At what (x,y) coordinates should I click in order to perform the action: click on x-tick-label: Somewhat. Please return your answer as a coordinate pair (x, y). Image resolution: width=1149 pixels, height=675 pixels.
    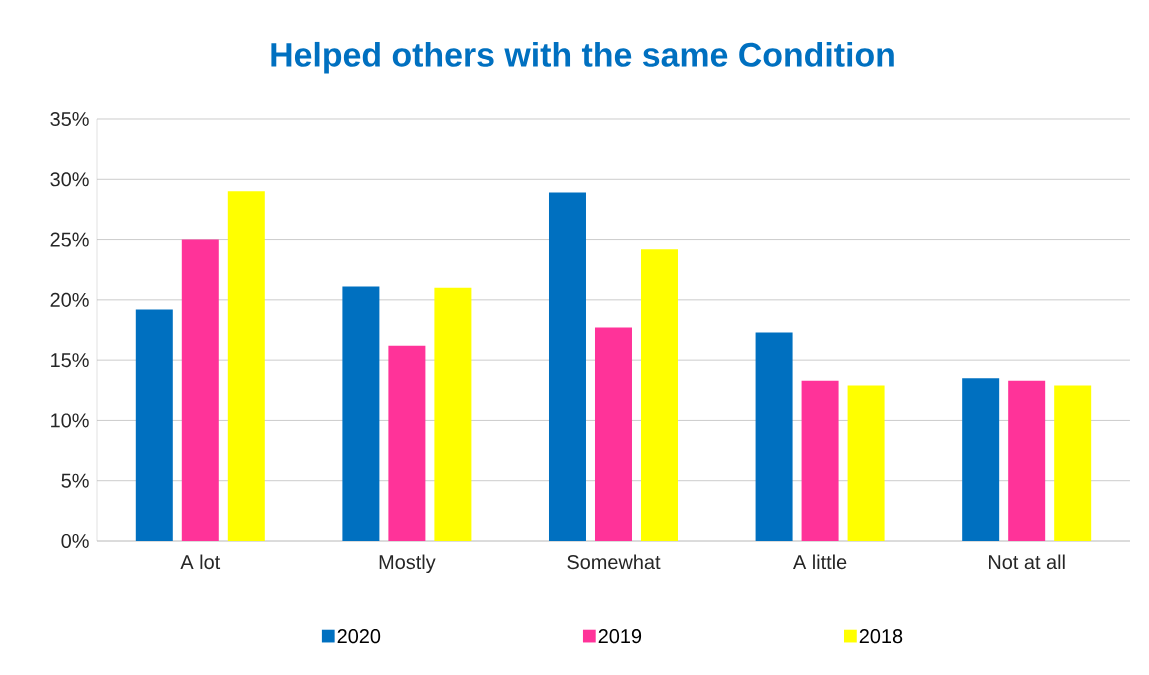
    Looking at the image, I should click on (614, 562).